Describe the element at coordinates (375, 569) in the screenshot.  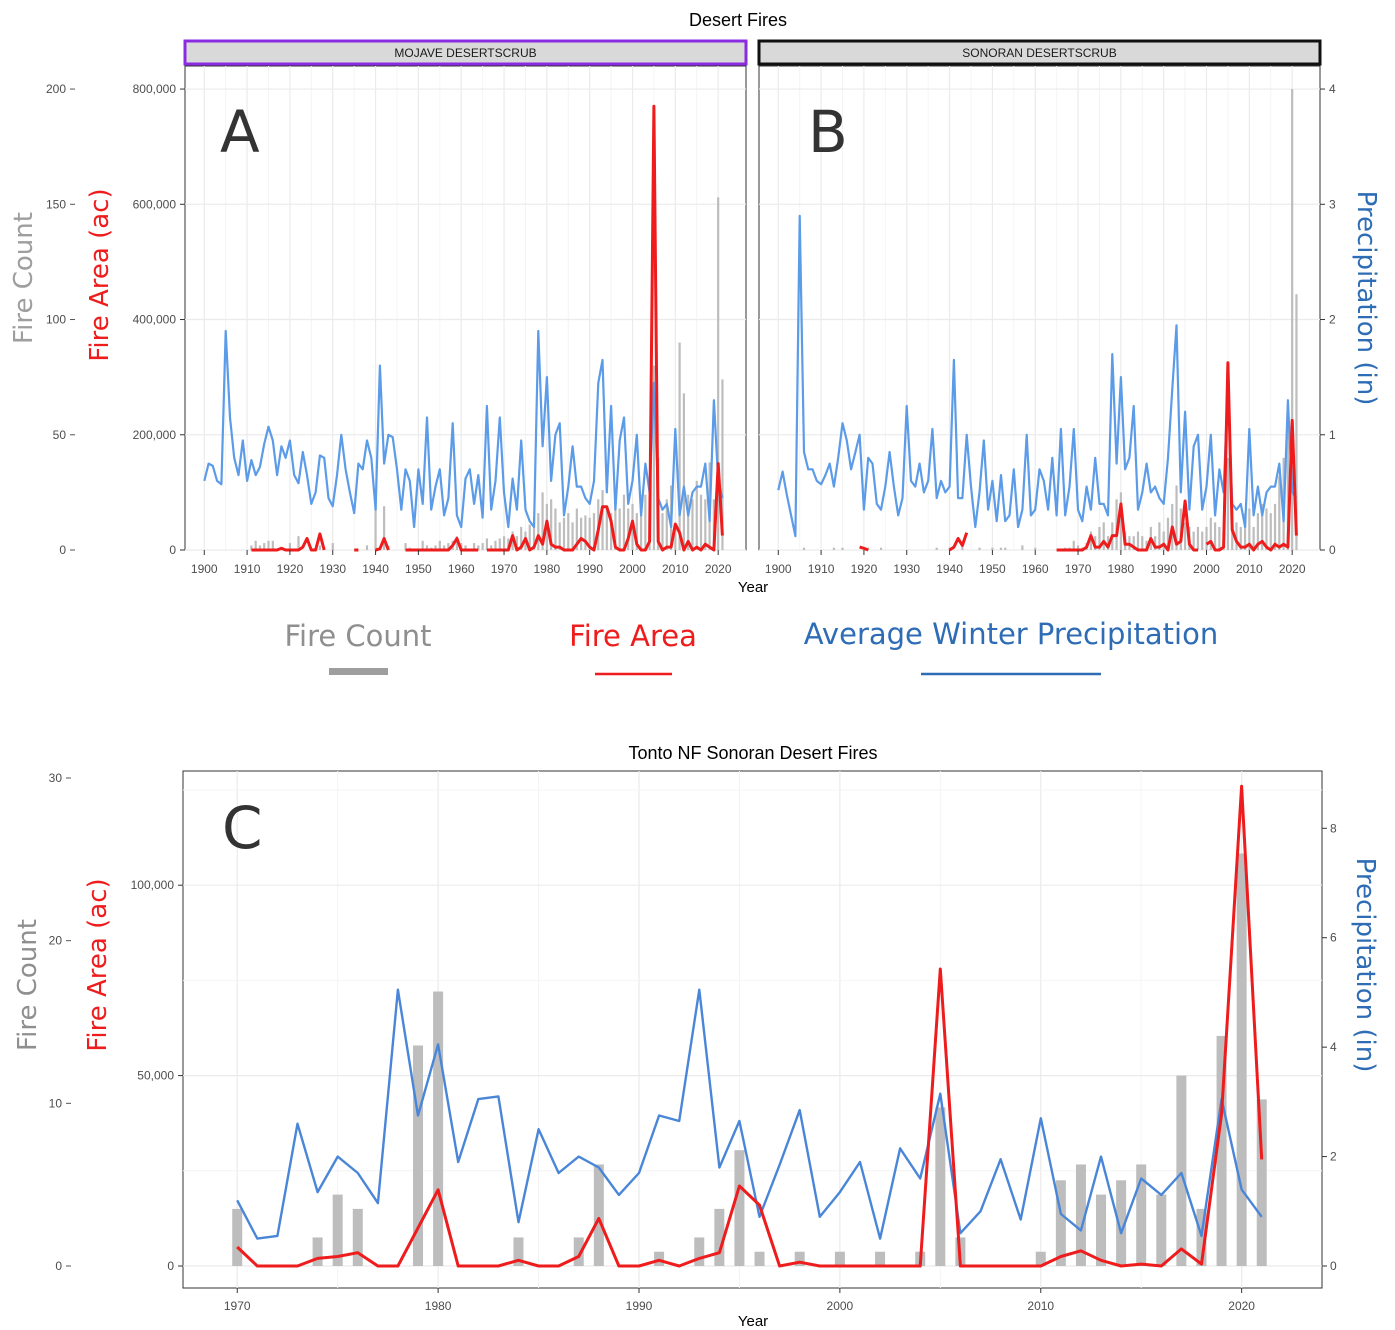
I see `x-tick-label: 1940` at that location.